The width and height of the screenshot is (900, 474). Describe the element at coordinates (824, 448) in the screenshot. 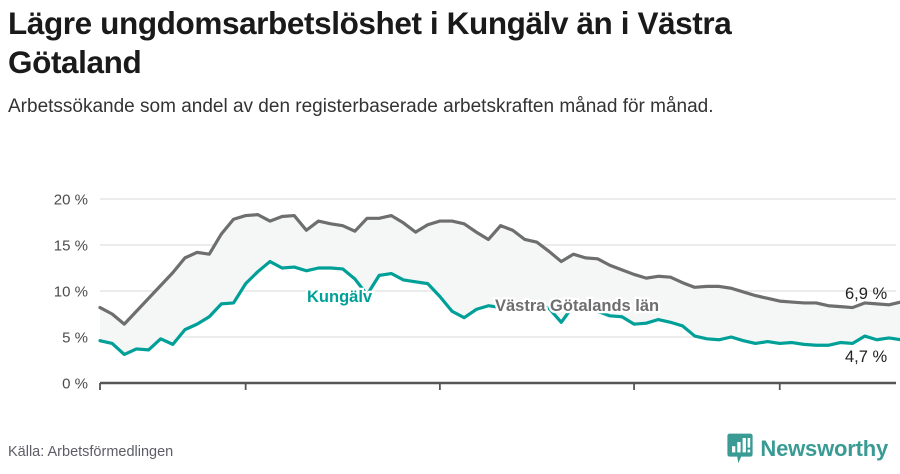

I see `brand-name: Newsworthy` at that location.